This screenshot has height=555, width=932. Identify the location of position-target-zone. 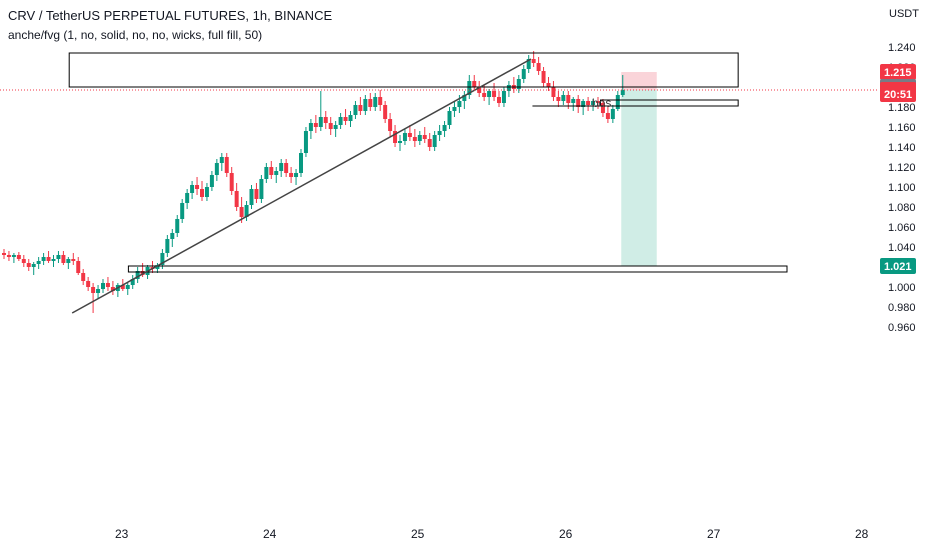
(639, 178).